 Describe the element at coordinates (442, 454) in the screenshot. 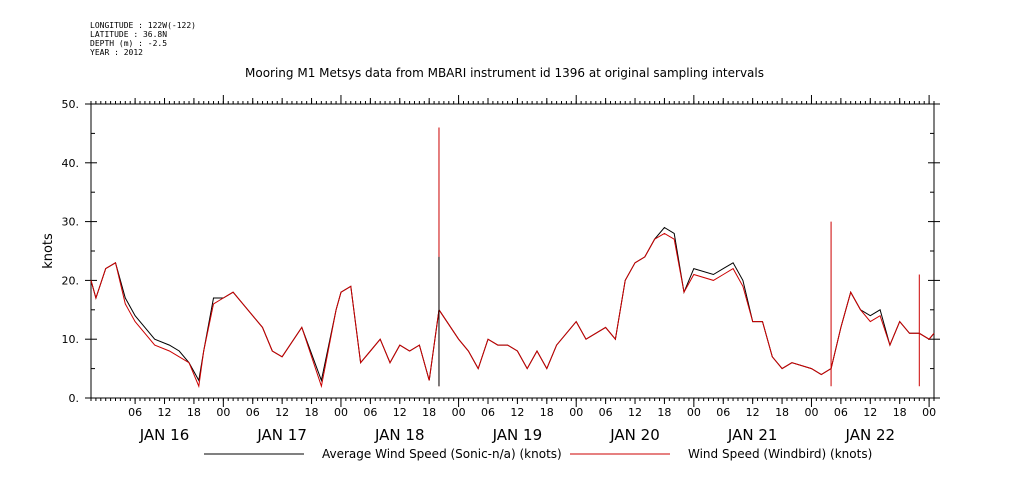

I see `legend-label-average: Average Wind Speed (Sonic-n/a) (knots)` at that location.